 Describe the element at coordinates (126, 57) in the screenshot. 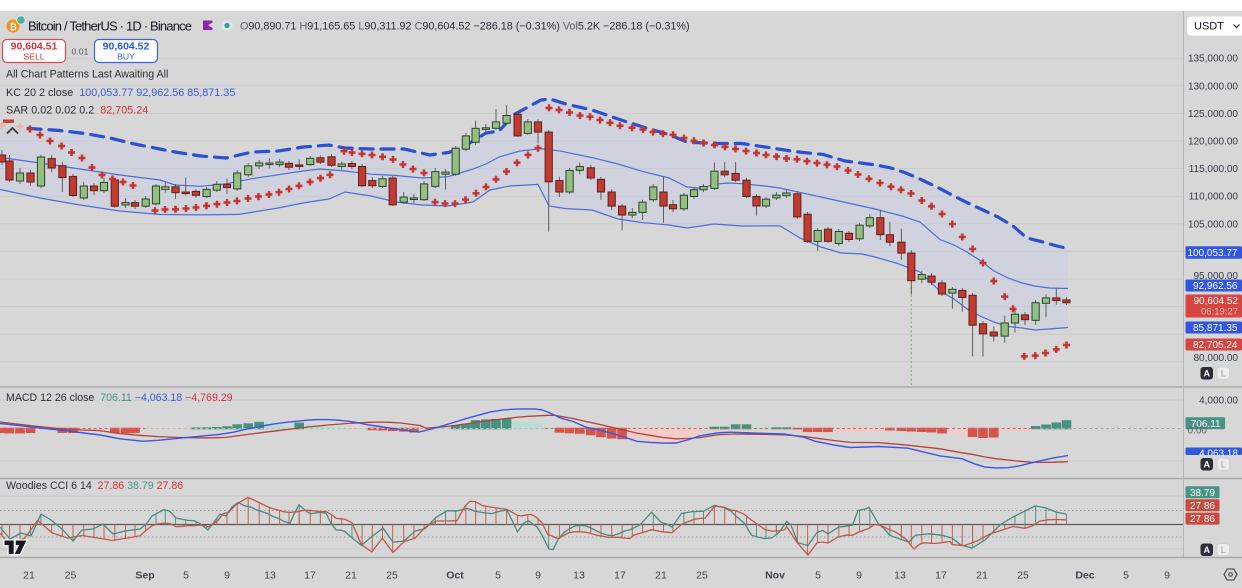

I see `svg-text: BUY` at that location.